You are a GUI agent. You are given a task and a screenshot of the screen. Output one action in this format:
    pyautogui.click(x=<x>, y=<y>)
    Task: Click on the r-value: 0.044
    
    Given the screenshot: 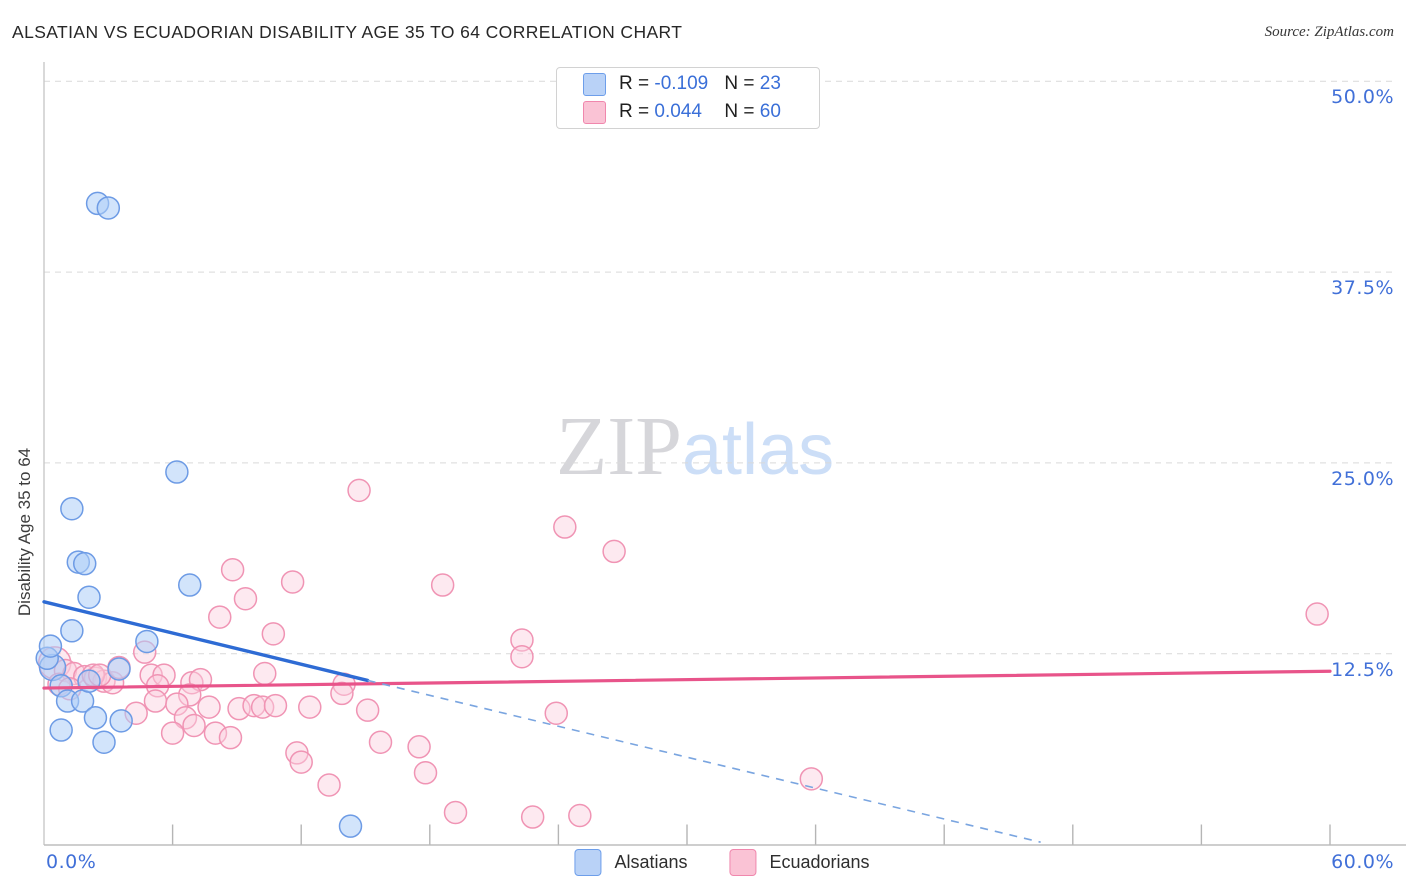 What is the action you would take?
    pyautogui.click(x=678, y=111)
    